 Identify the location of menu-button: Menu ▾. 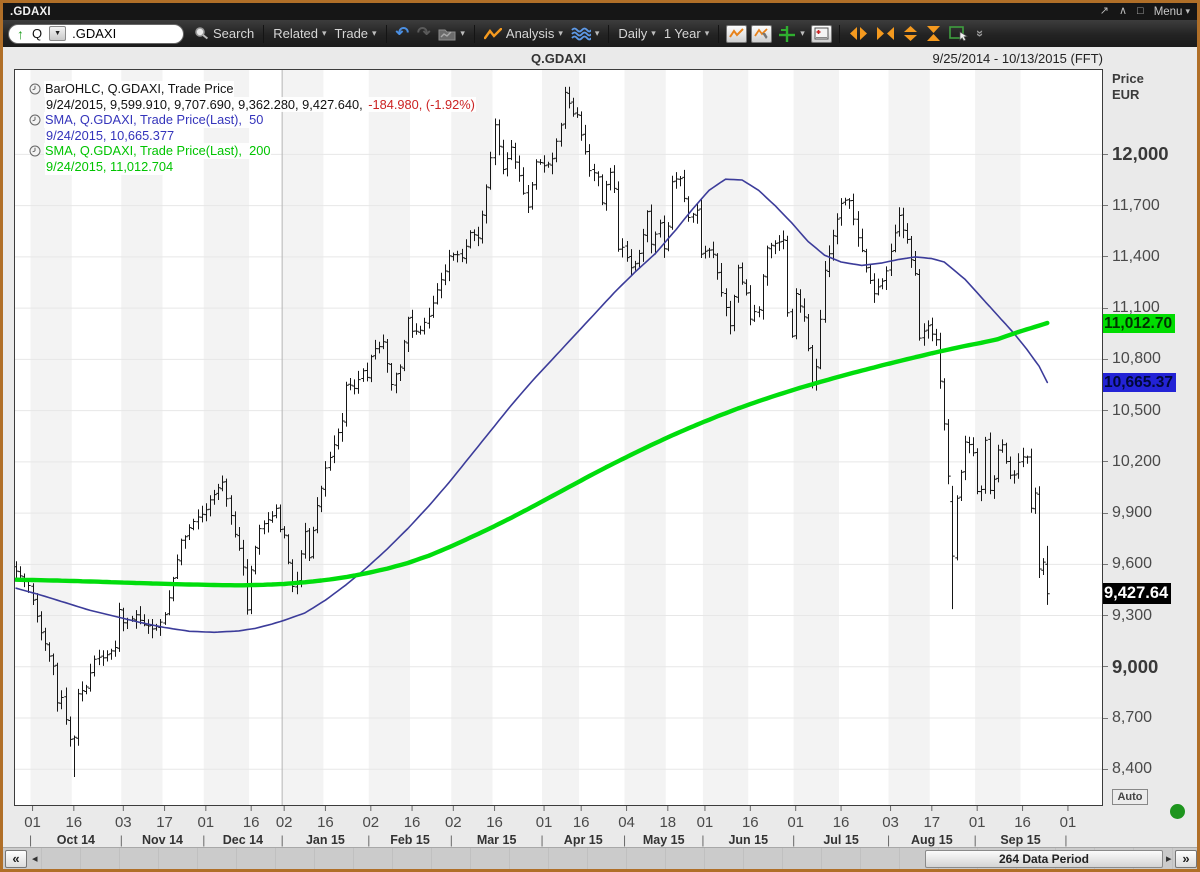
(1172, 12).